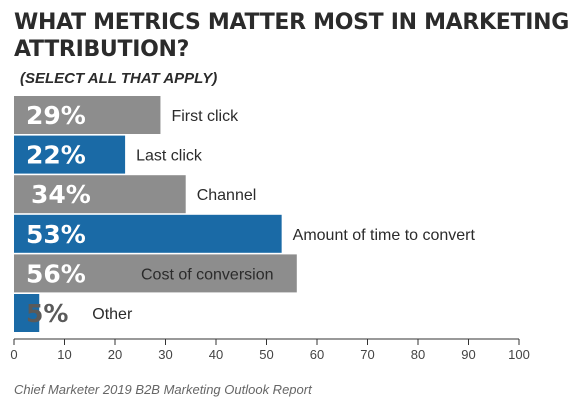  What do you see at coordinates (216, 354) in the screenshot?
I see `x-axis-tick-label: 40` at bounding box center [216, 354].